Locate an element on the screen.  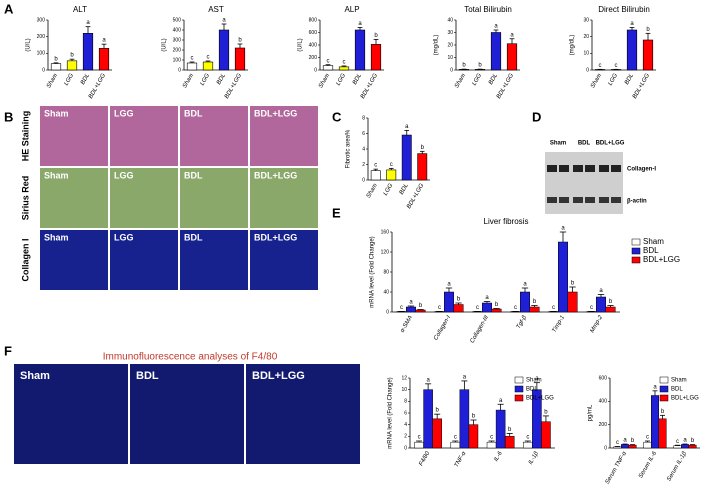
y-axis-label: mRNA level (Fold Change) is located at coordinates (373, 271).